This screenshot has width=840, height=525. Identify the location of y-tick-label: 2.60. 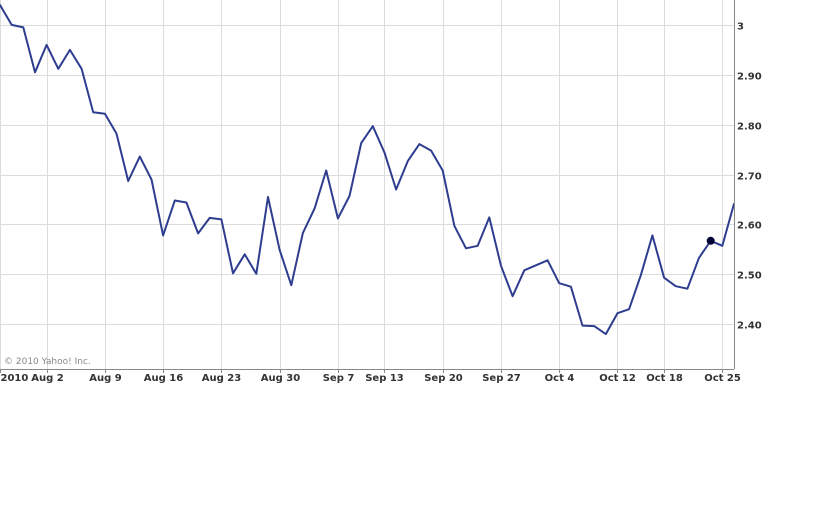
(749, 226).